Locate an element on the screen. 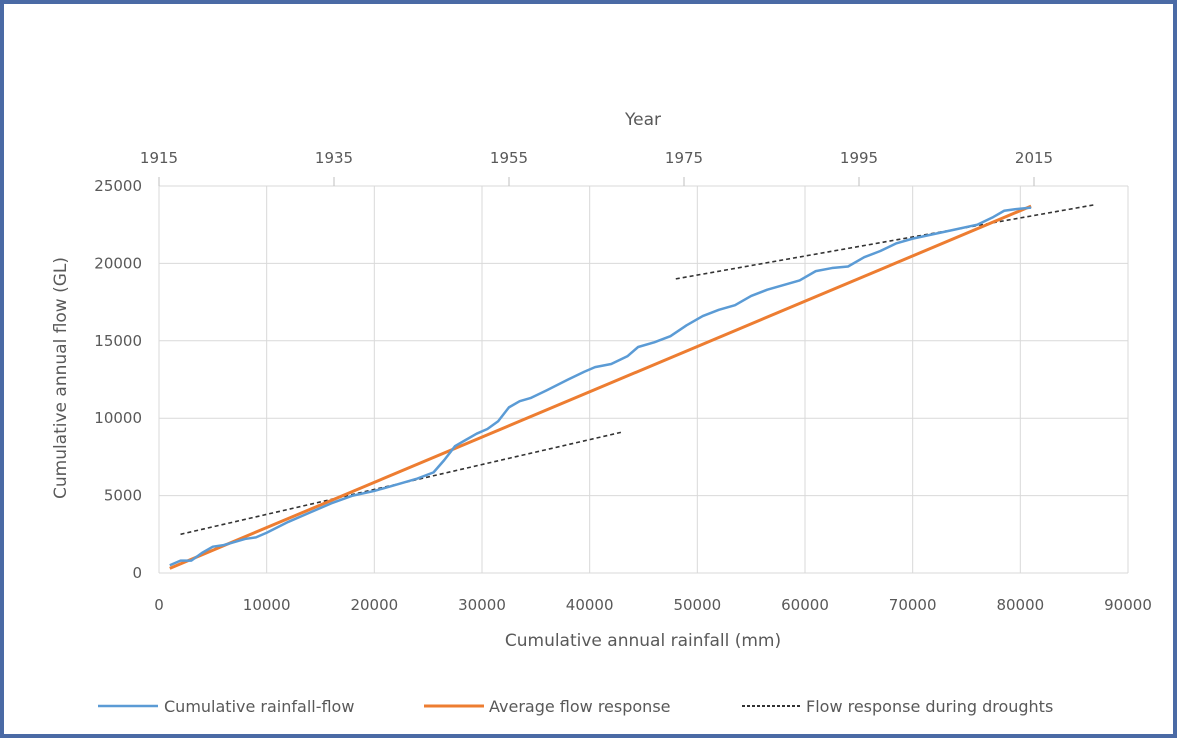  year-tick-label: 1975 is located at coordinates (684, 158).